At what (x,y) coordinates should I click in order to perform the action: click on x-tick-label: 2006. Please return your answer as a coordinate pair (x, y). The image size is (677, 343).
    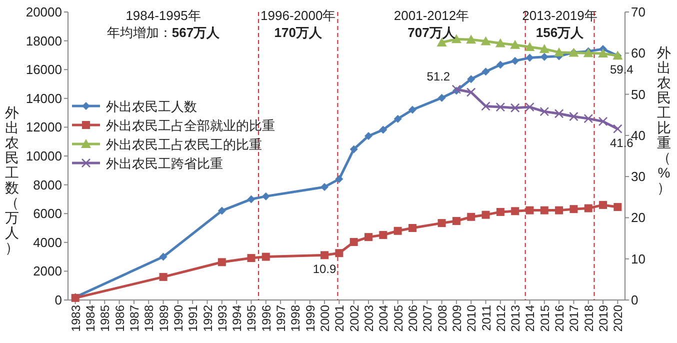
    Looking at the image, I should click on (413, 318).